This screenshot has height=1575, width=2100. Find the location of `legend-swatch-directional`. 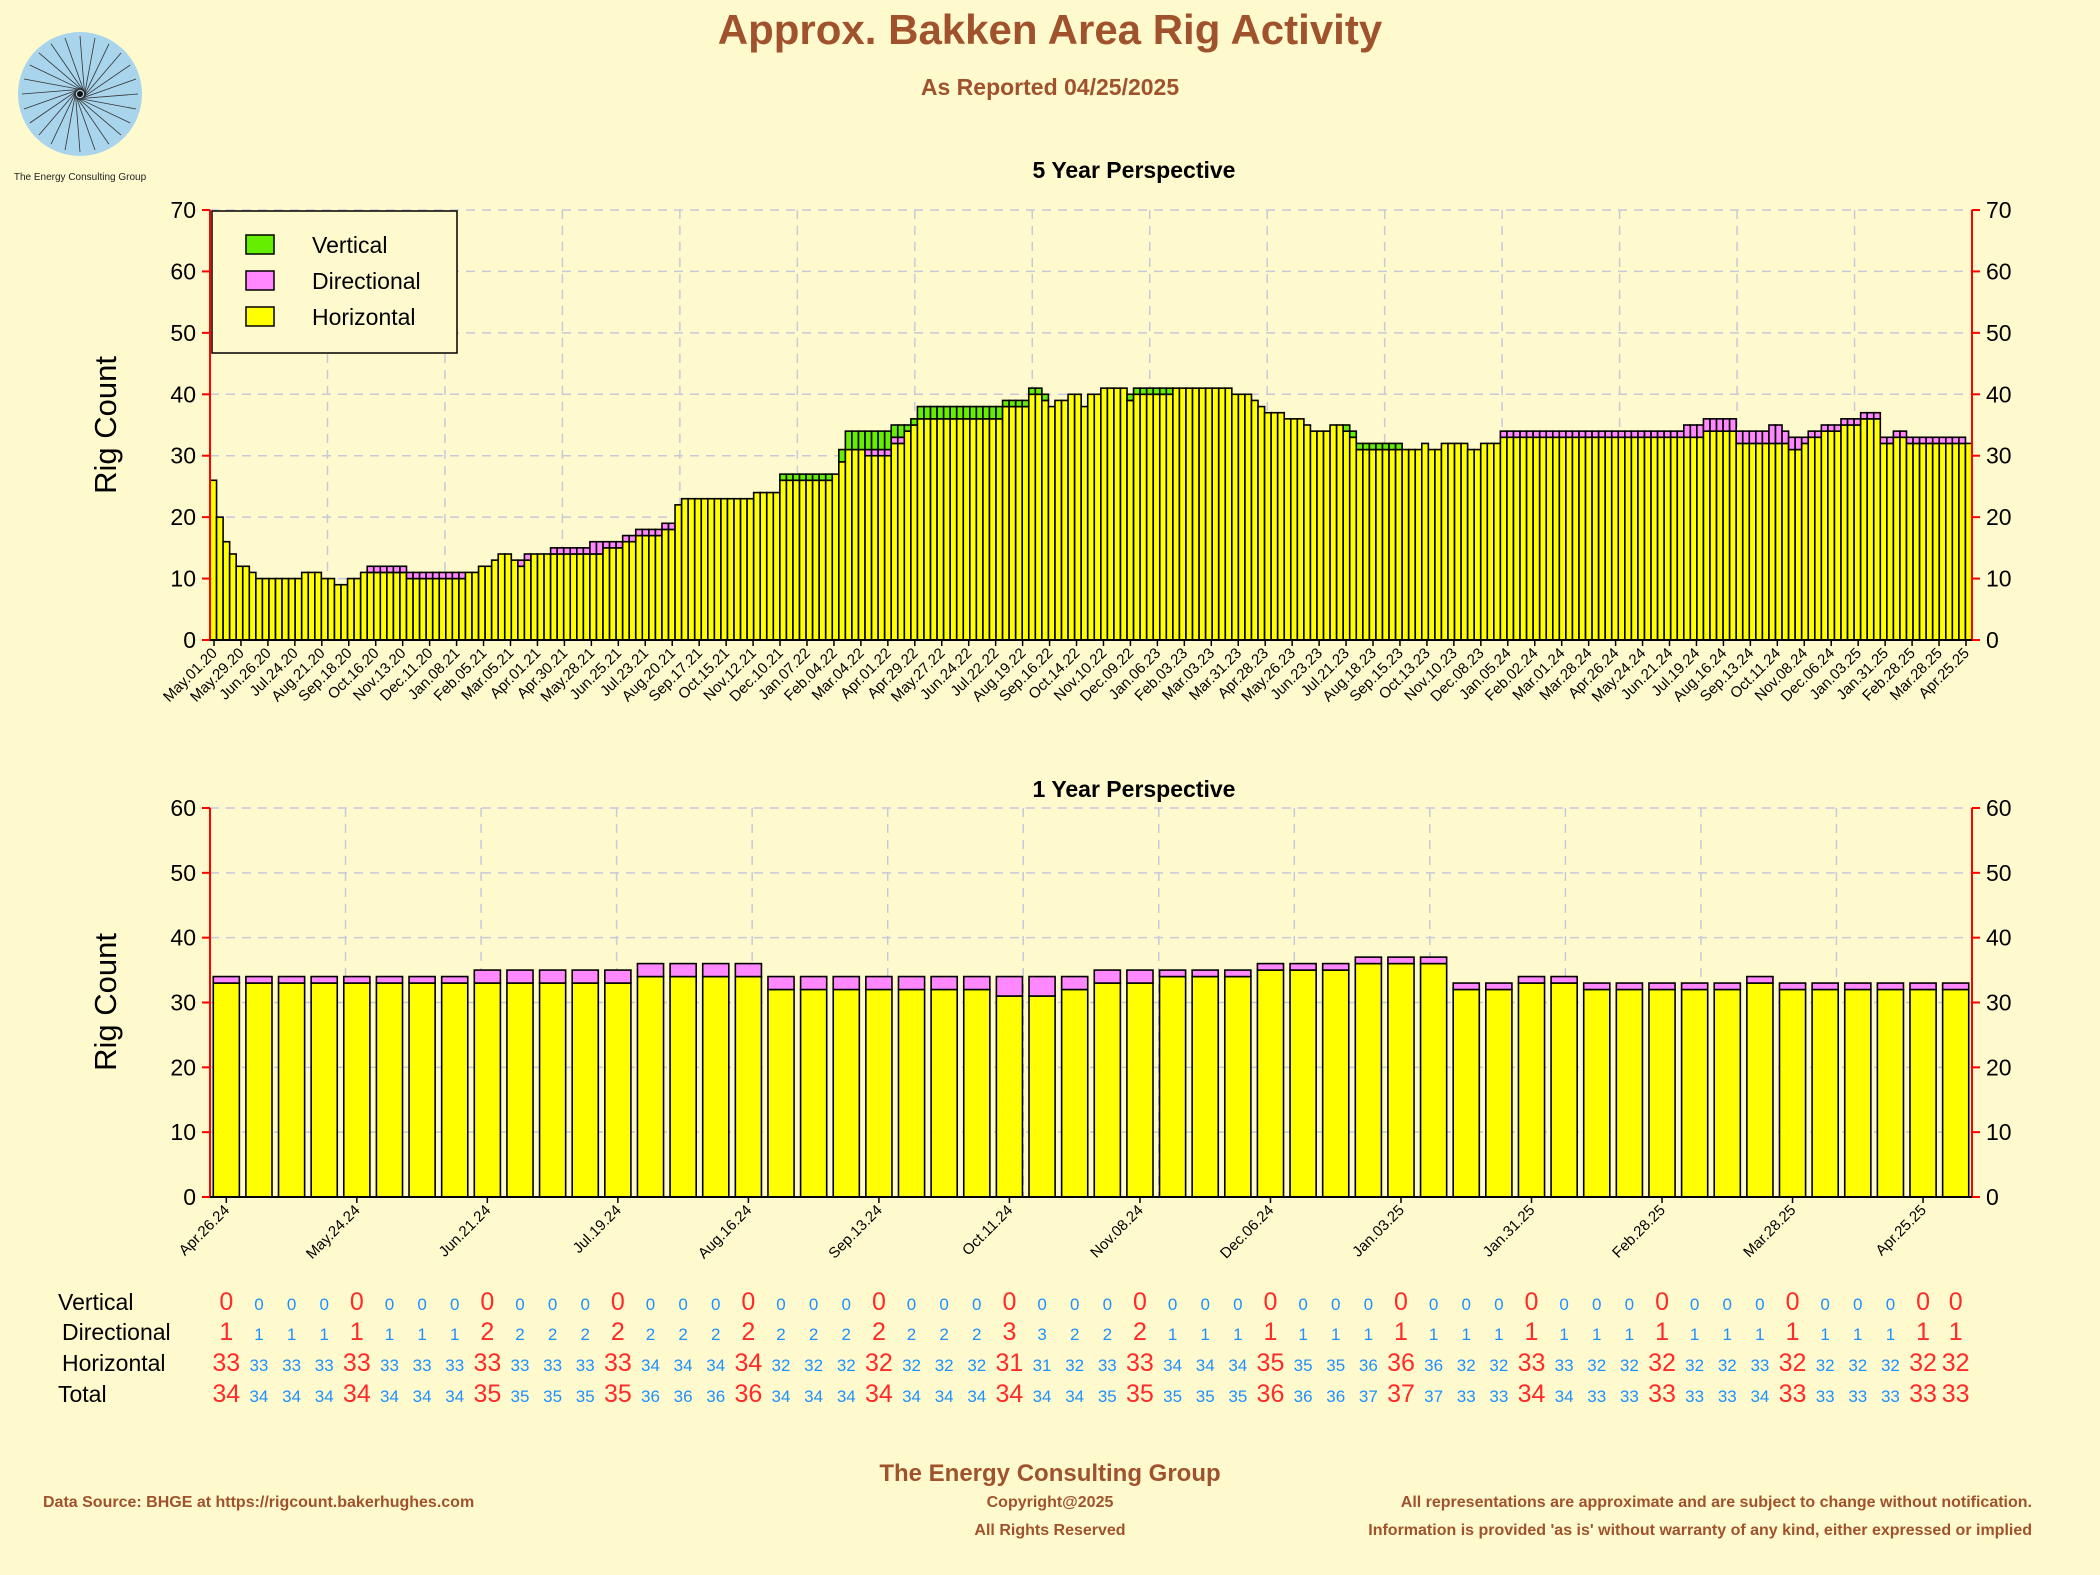

legend-swatch-directional is located at coordinates (260, 280).